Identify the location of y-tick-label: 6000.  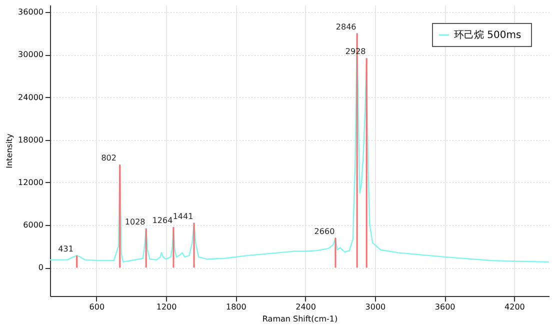
(33, 225).